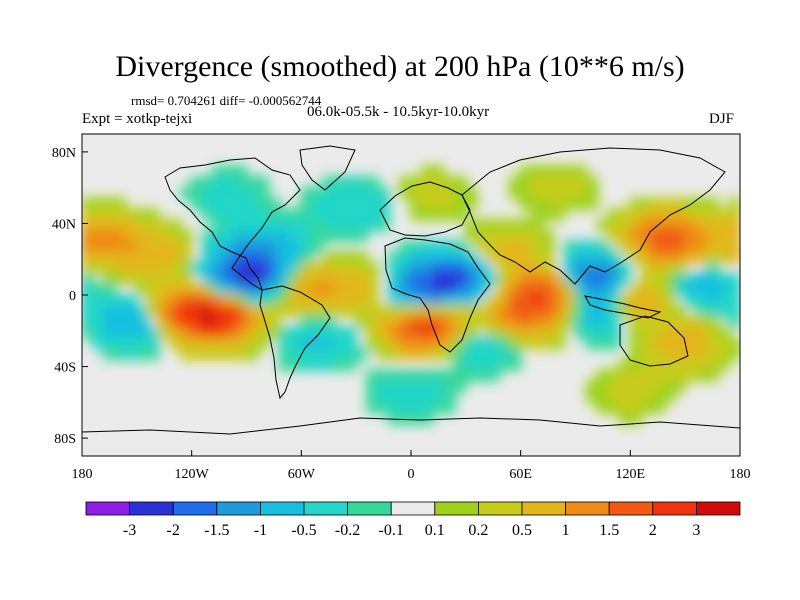 The height and width of the screenshot is (600, 800). Describe the element at coordinates (411, 474) in the screenshot. I see `x-tick-label: 0` at that location.